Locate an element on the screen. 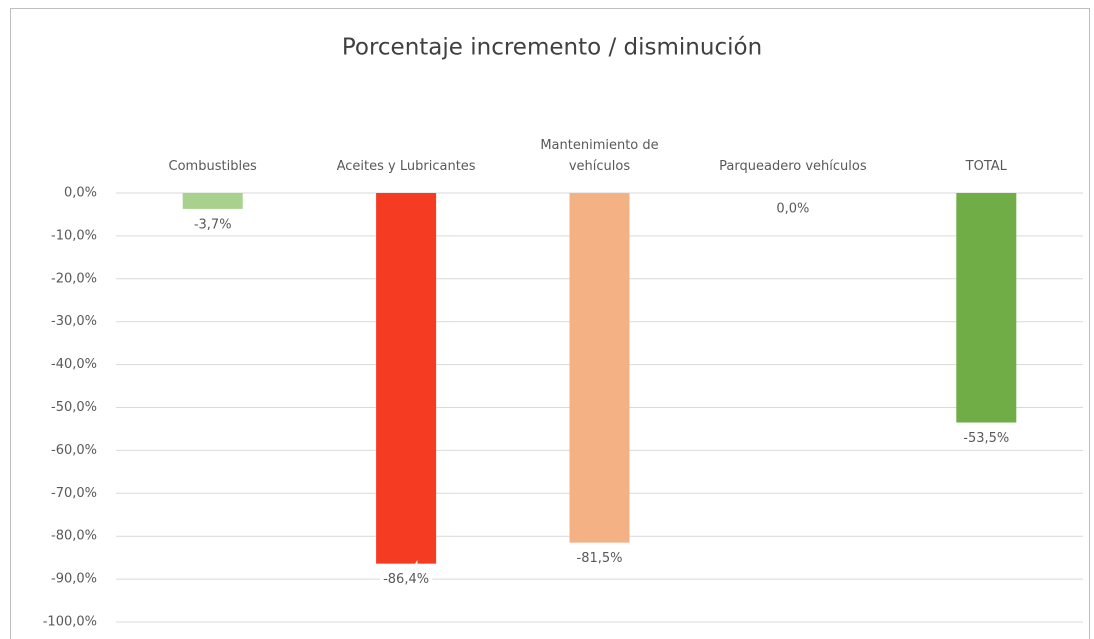 This screenshot has width=1094, height=639. y-tick-label: -70,0% is located at coordinates (74, 493).